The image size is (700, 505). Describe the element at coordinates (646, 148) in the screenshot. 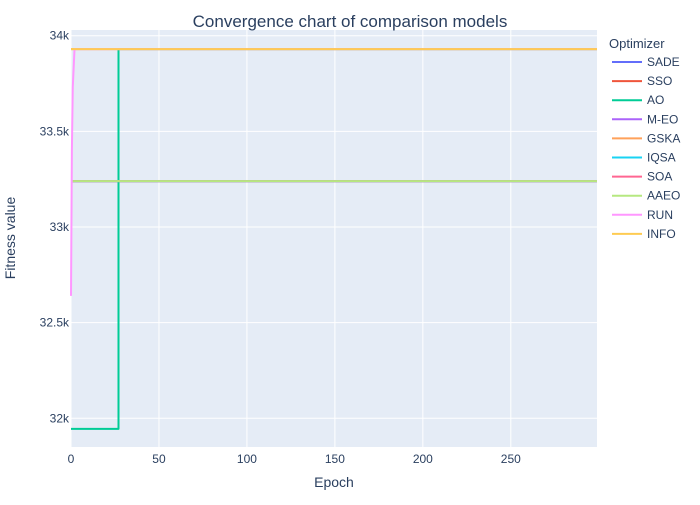

I see `legend-items: SADE SSO AO M-EO GSKA IQSA SOA AAEO RUN INFO` at that location.